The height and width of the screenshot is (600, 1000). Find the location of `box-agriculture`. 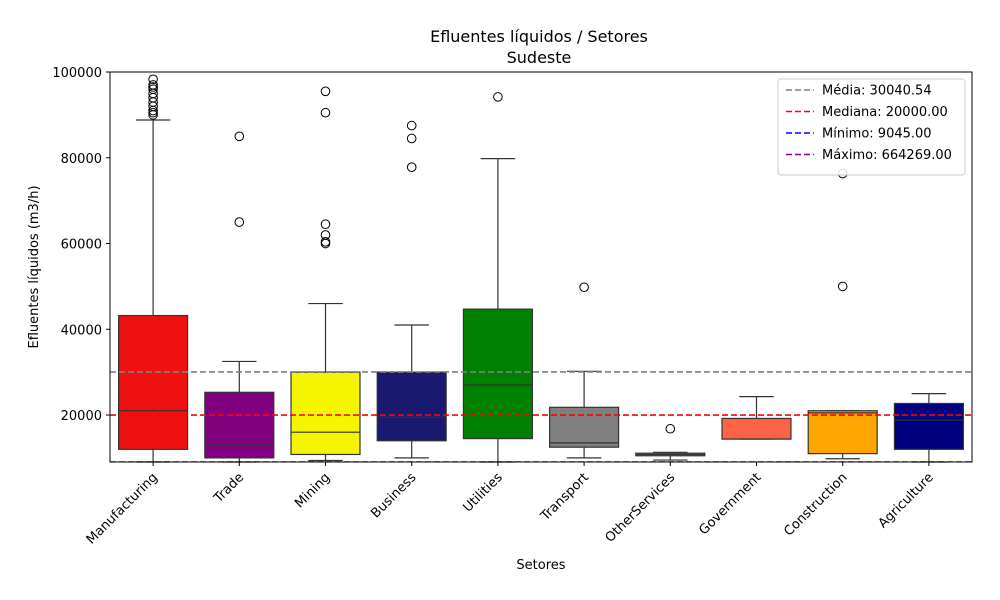

box-agriculture is located at coordinates (928, 427).